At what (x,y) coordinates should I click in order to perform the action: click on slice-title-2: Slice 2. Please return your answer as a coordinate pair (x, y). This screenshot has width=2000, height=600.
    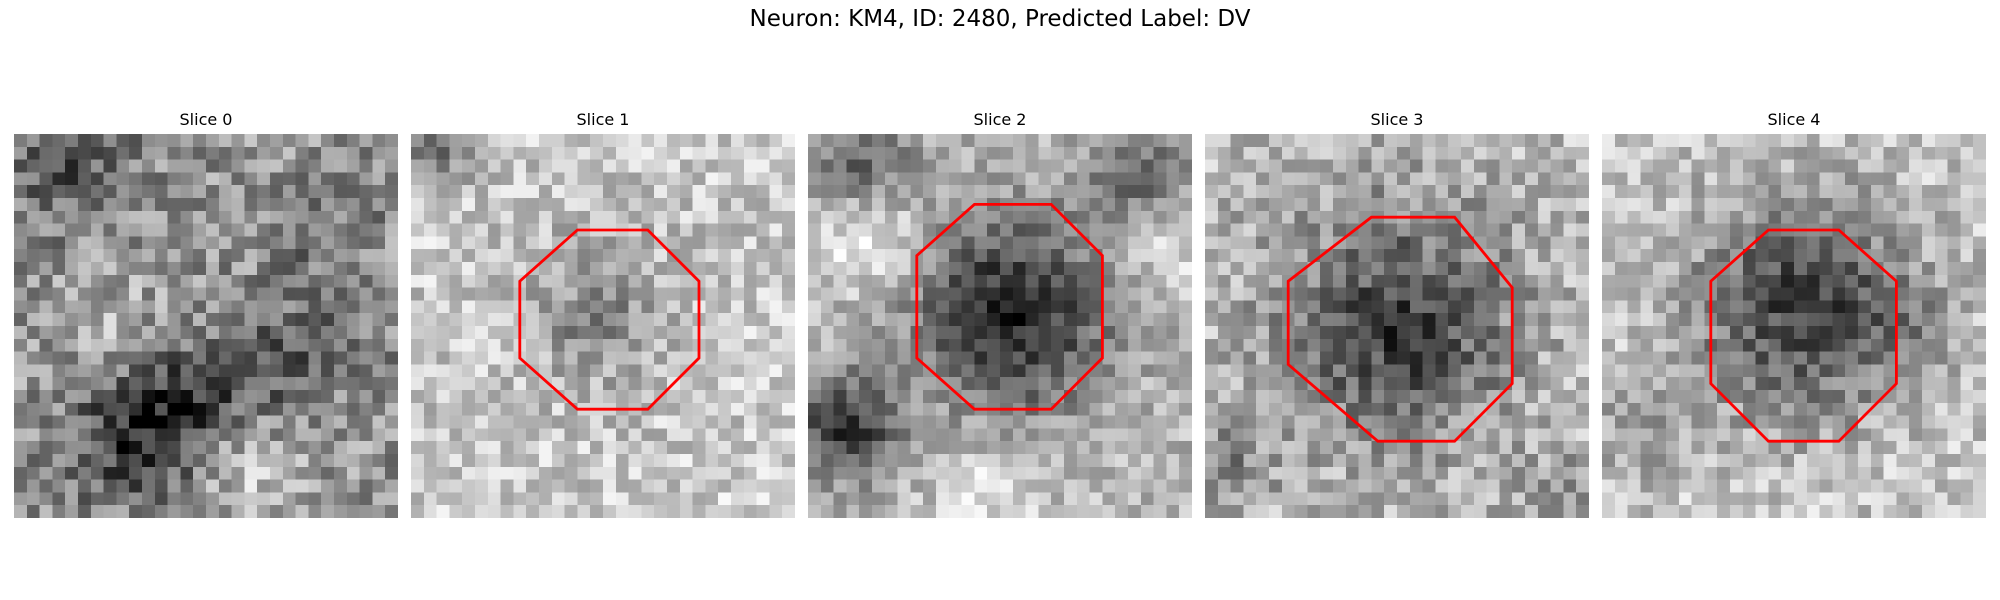
    Looking at the image, I should click on (1000, 119).